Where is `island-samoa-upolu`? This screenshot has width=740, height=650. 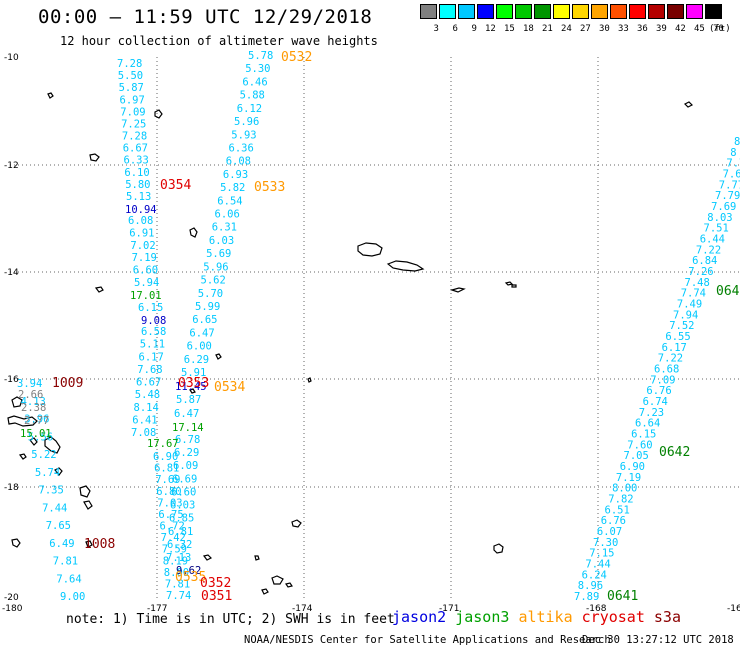 island-samoa-upolu is located at coordinates (405, 266).